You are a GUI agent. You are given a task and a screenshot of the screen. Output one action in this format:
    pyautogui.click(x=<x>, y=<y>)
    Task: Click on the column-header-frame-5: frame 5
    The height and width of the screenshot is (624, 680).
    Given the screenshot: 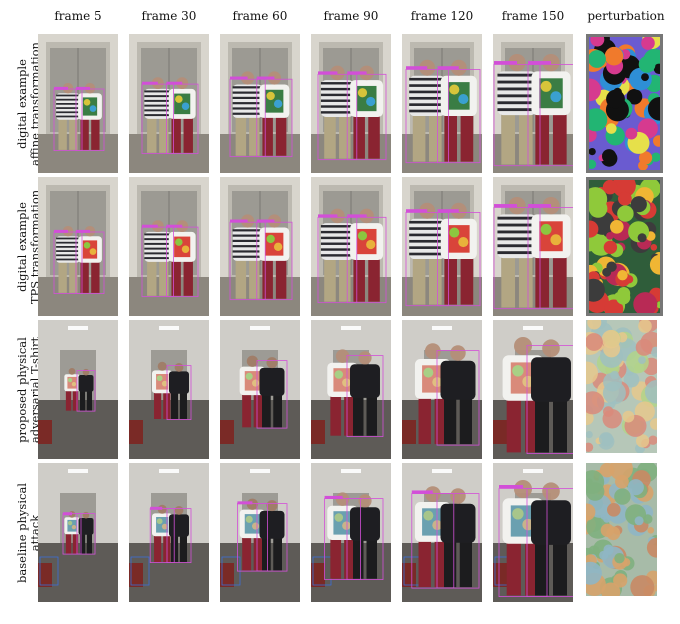 What is the action you would take?
    pyautogui.click(x=78, y=16)
    